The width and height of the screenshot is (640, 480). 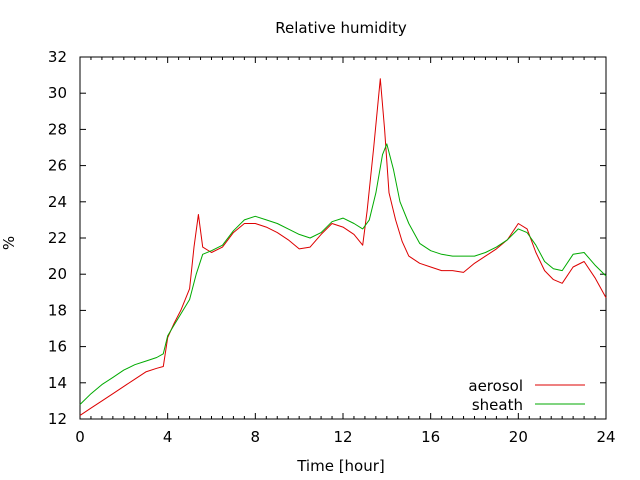 What do you see at coordinates (57, 419) in the screenshot?
I see `y-tick-label: 12` at bounding box center [57, 419].